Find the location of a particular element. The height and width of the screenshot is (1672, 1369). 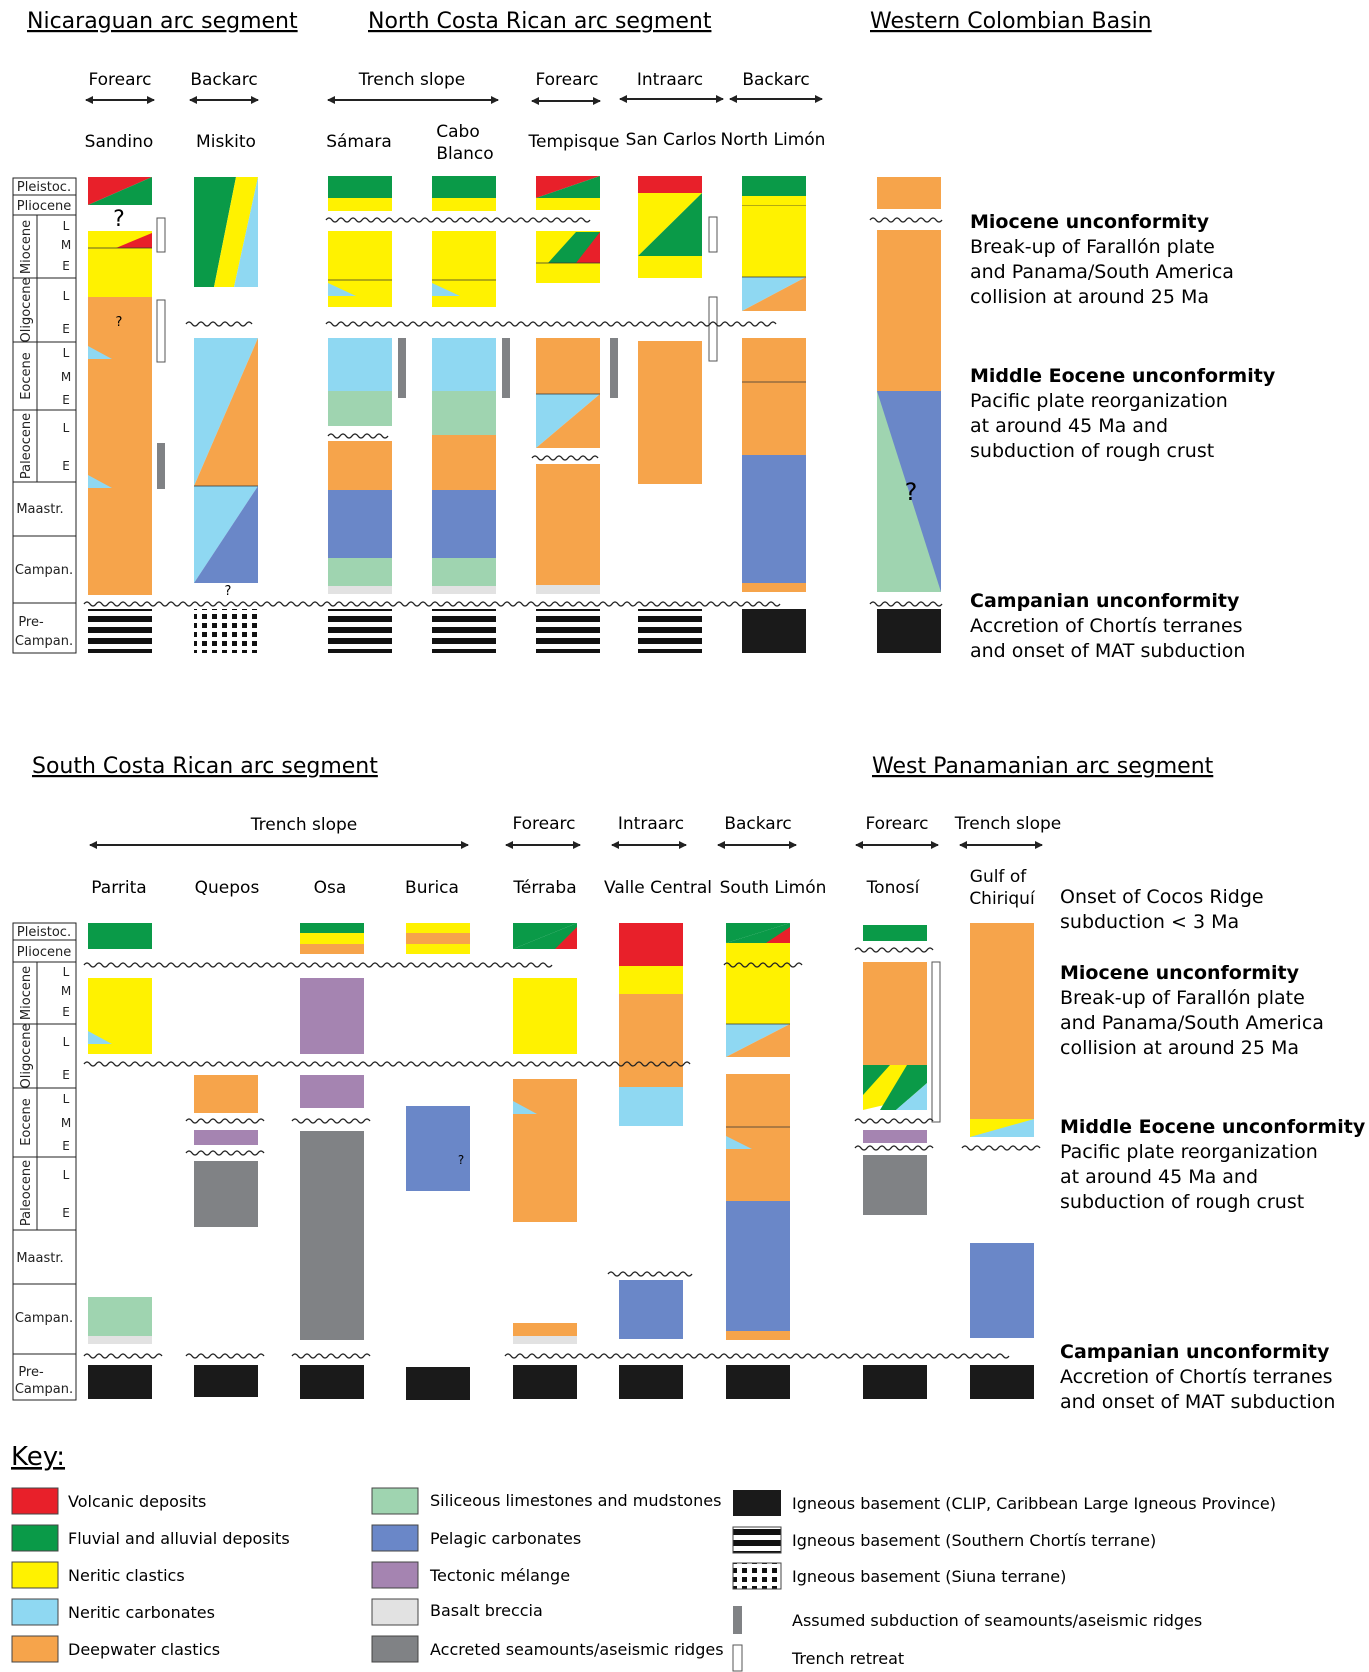

column-name: Parrita is located at coordinates (118, 888).